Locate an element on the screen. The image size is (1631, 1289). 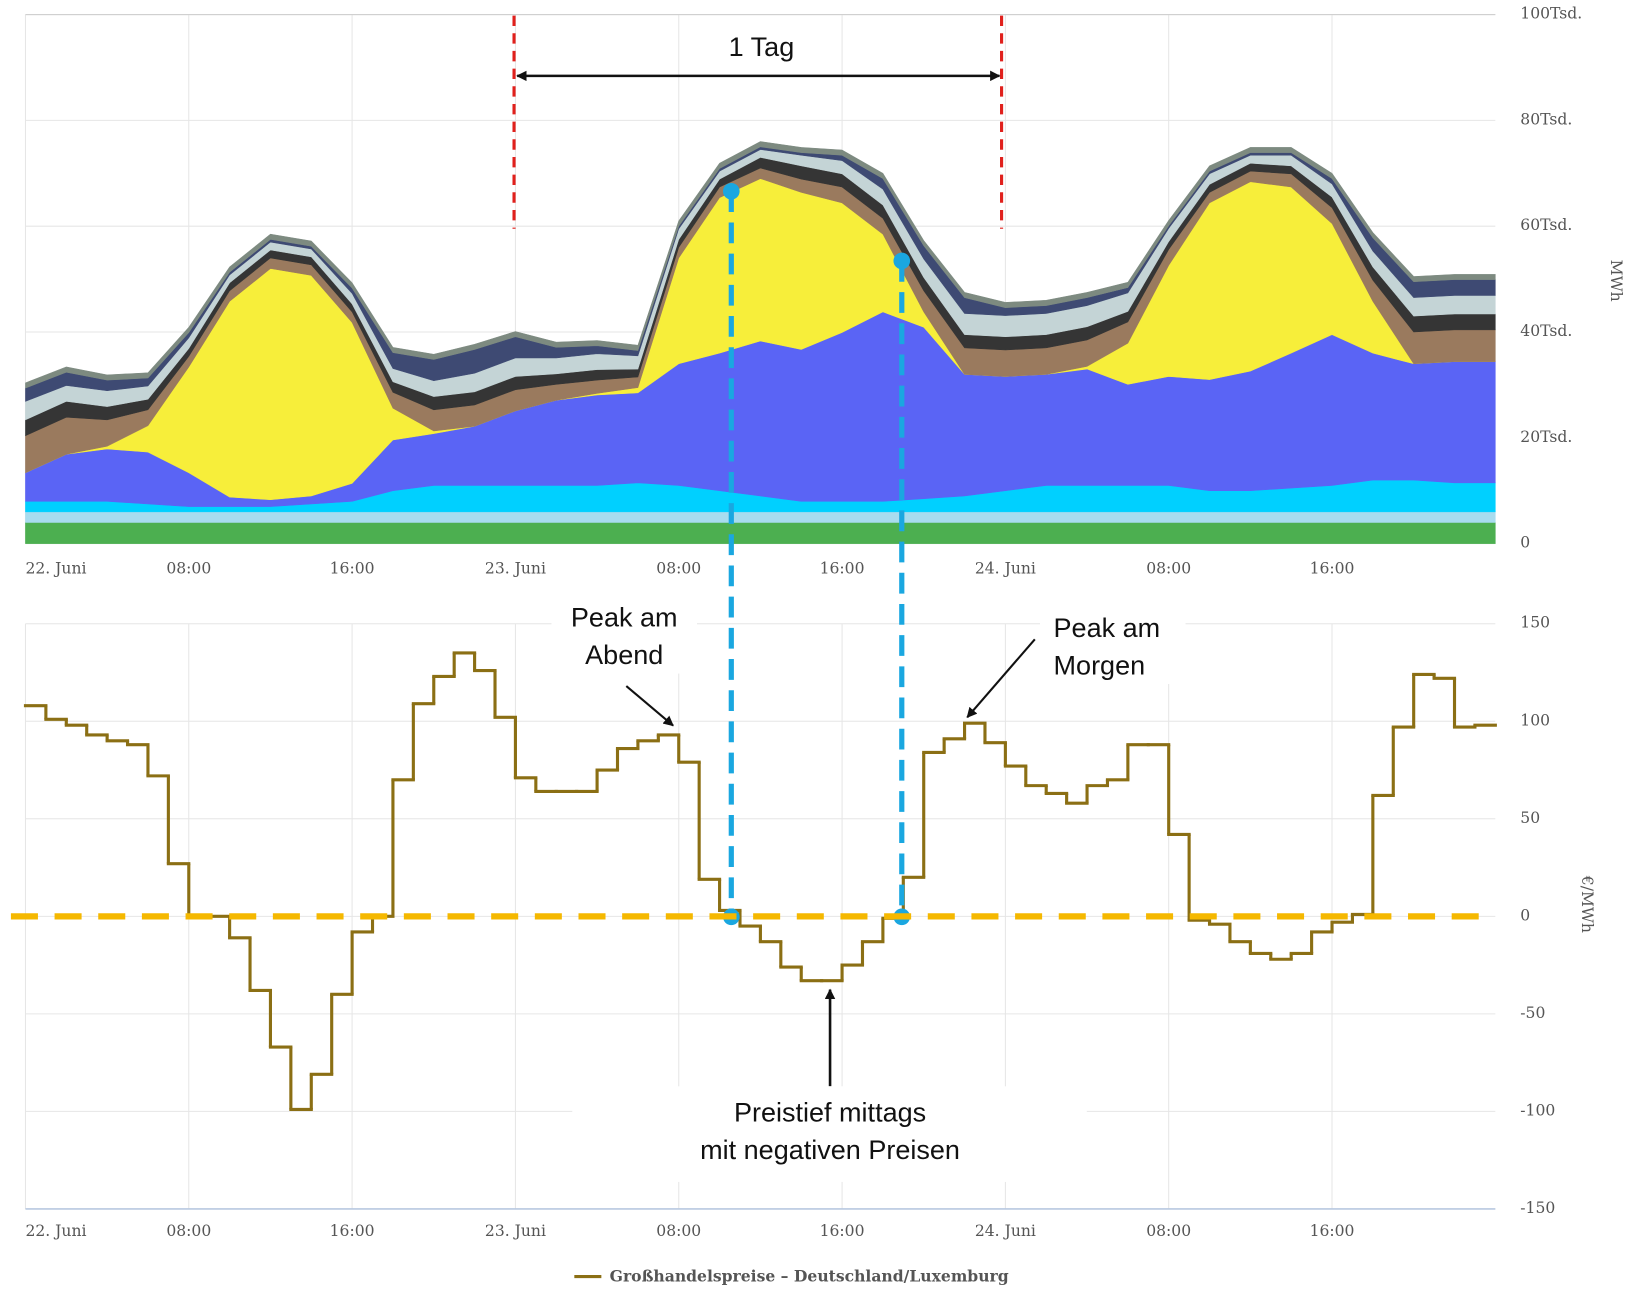
y-tick-label: 60Tsd. is located at coordinates (1546, 225).